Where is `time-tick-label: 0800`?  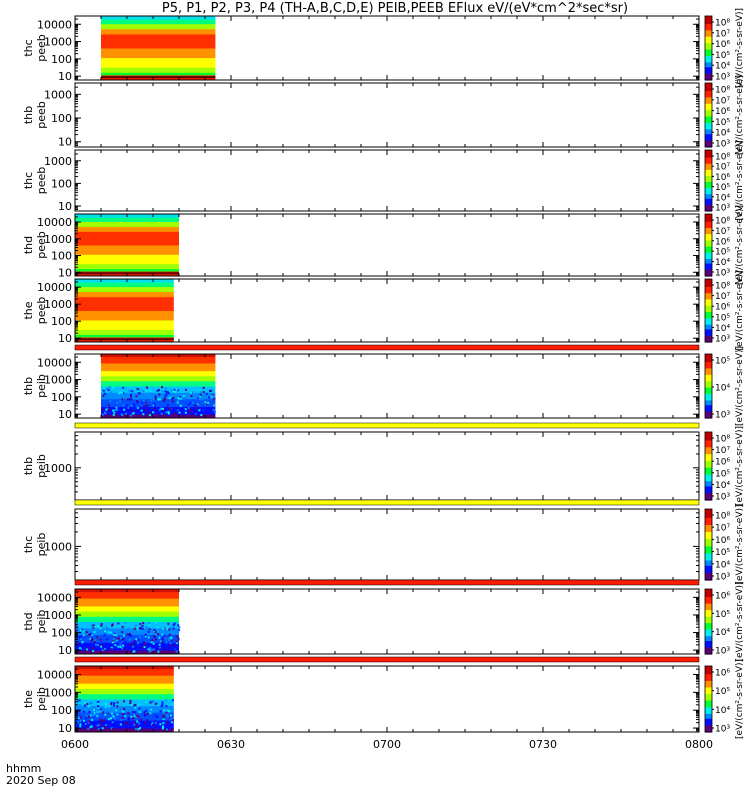 time-tick-label: 0800 is located at coordinates (699, 744).